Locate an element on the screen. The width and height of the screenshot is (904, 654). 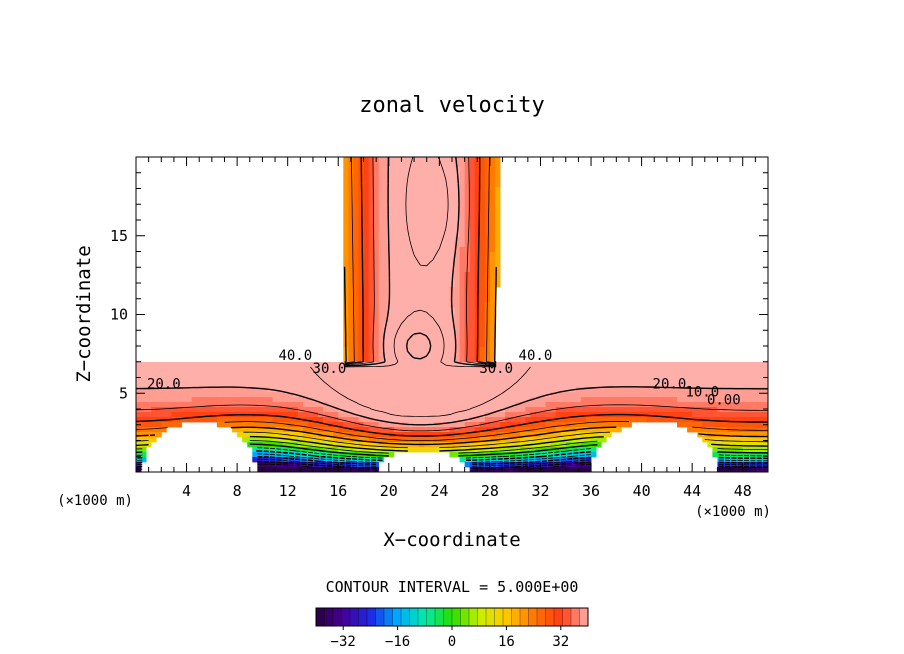
x-axis-unit-left: (×1000 m) is located at coordinates (95, 501).